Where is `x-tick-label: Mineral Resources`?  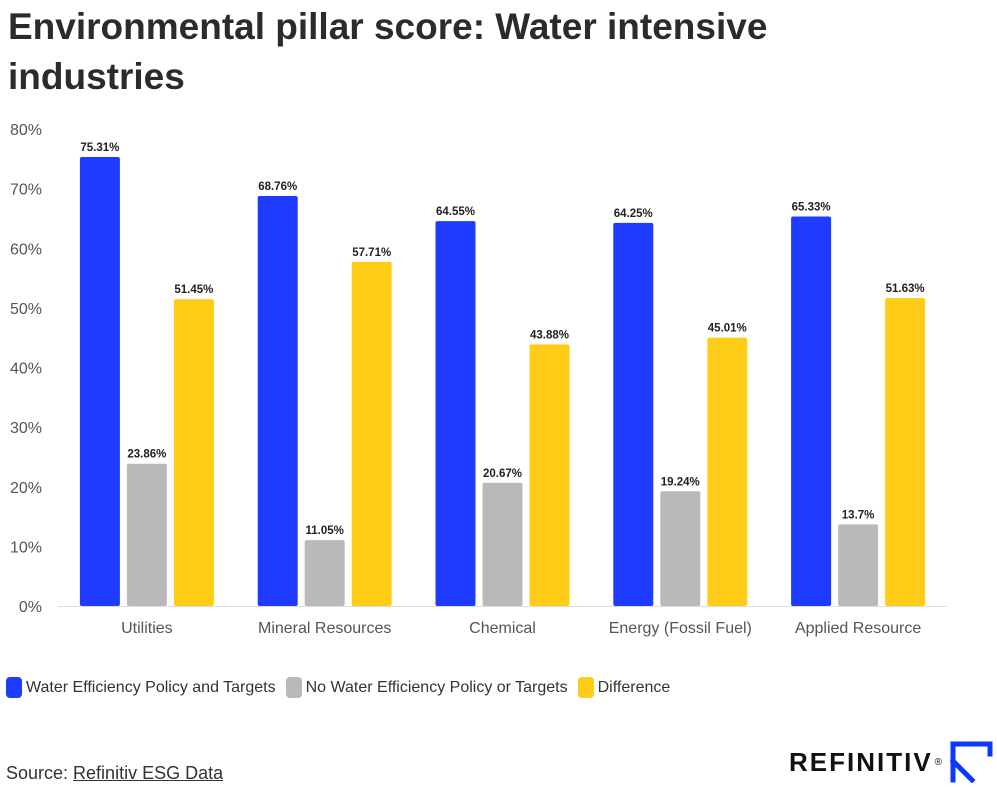 x-tick-label: Mineral Resources is located at coordinates (324, 628).